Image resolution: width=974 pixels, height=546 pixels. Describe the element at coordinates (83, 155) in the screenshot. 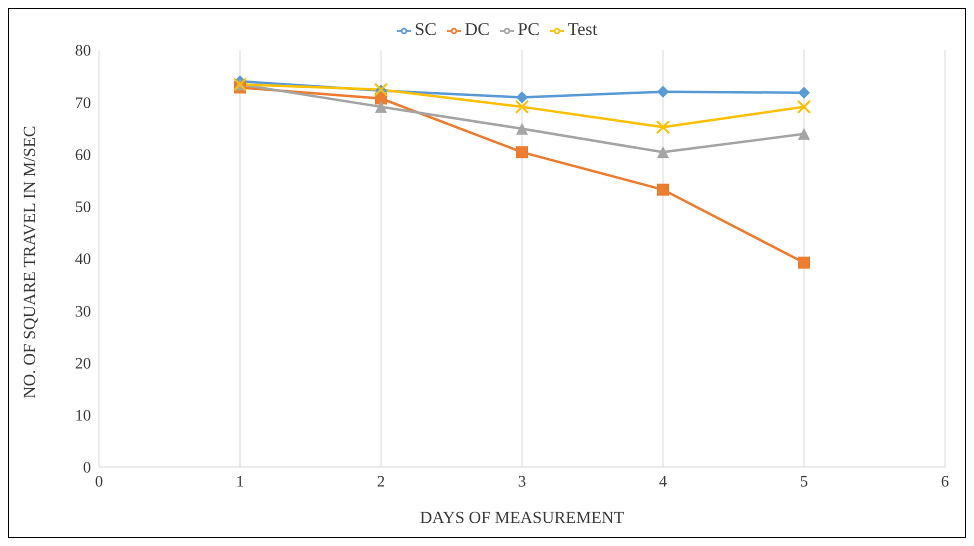

I see `y-tick-label: 60` at that location.